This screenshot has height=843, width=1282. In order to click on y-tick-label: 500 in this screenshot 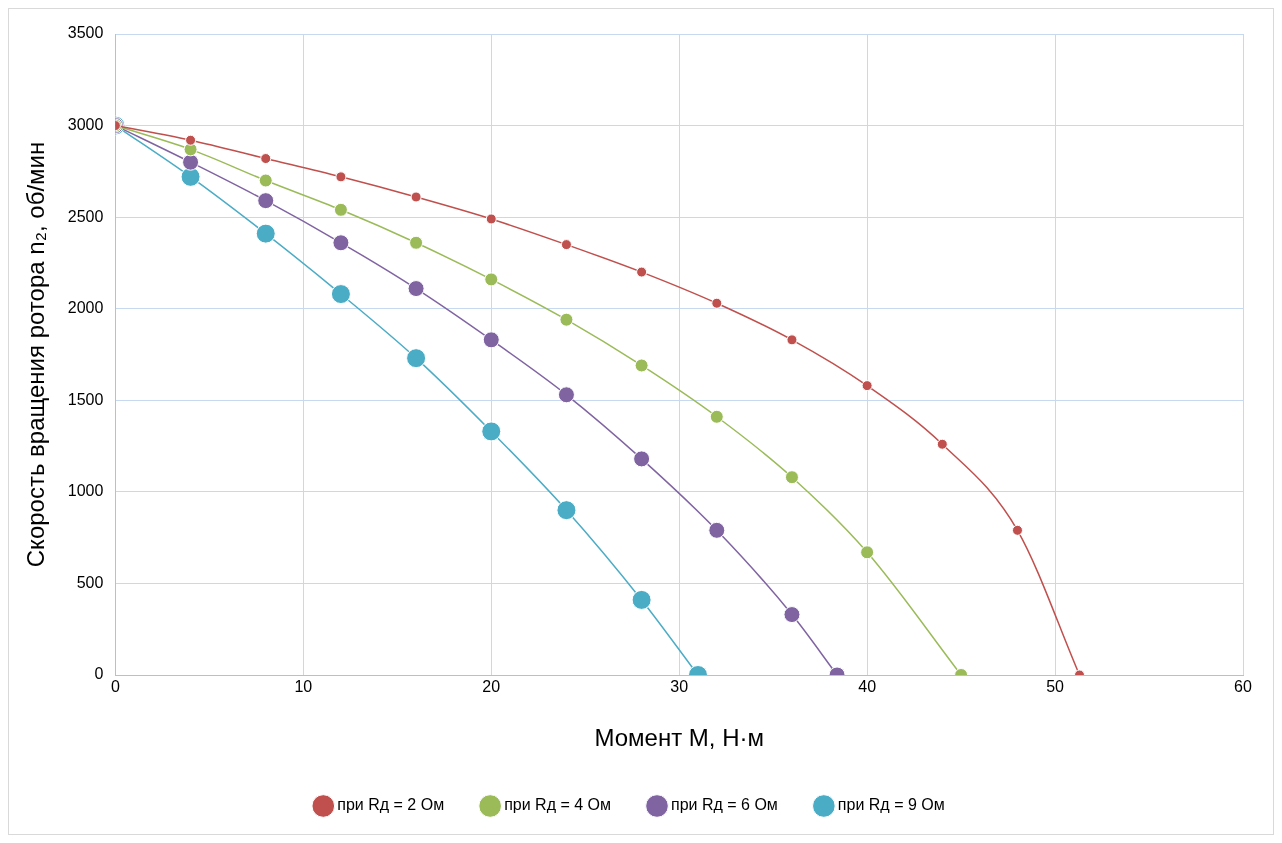, I will do `click(90, 582)`.